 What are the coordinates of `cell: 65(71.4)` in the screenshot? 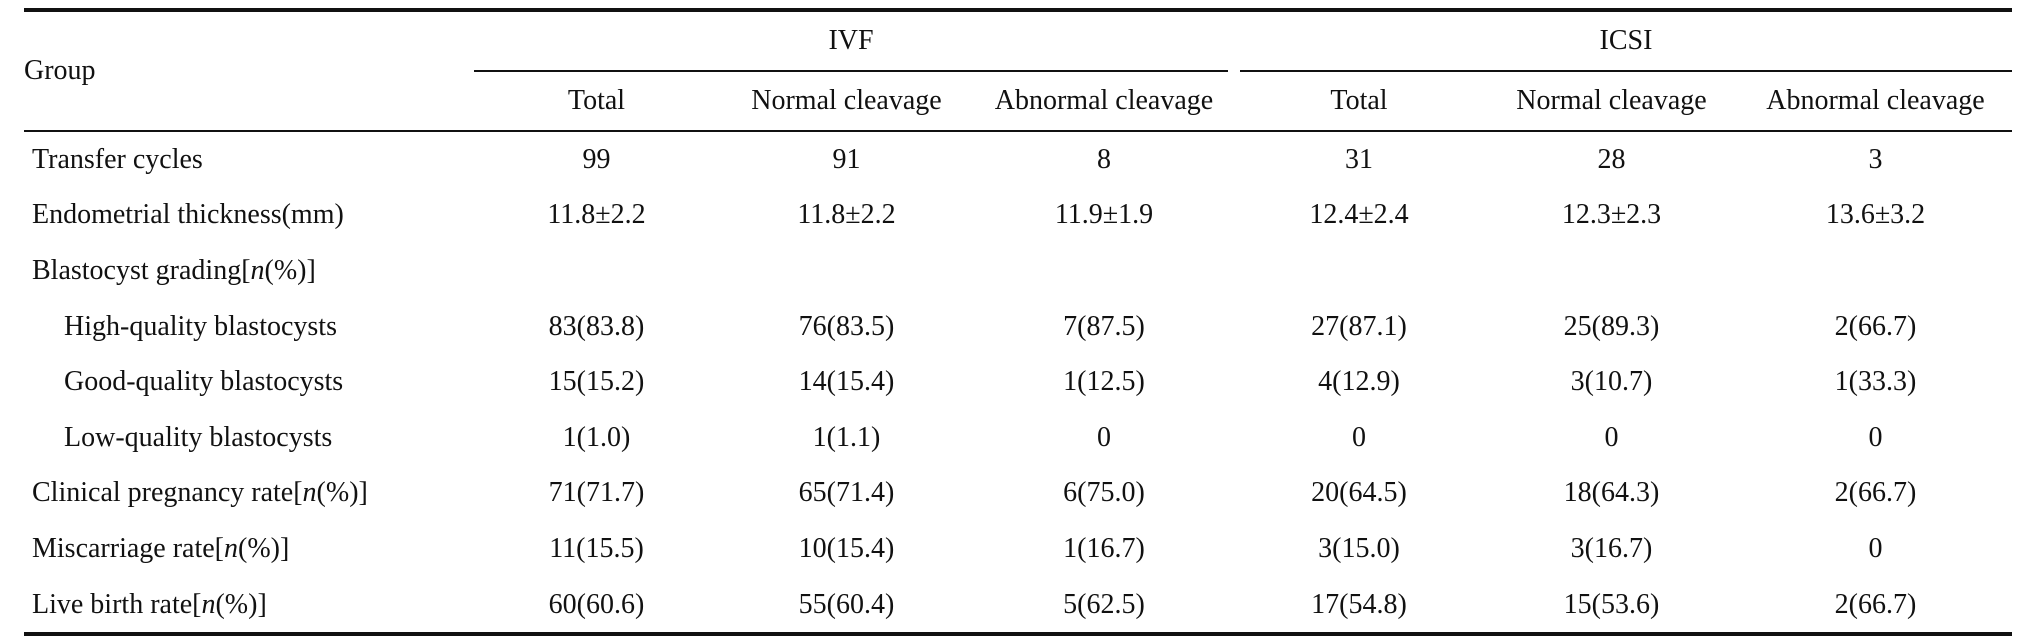 It's located at (846, 493).